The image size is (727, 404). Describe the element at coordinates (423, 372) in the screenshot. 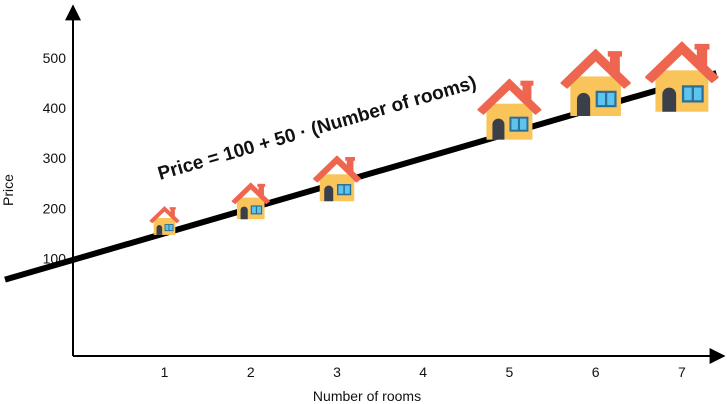

I see `x-tick-label: 4` at that location.